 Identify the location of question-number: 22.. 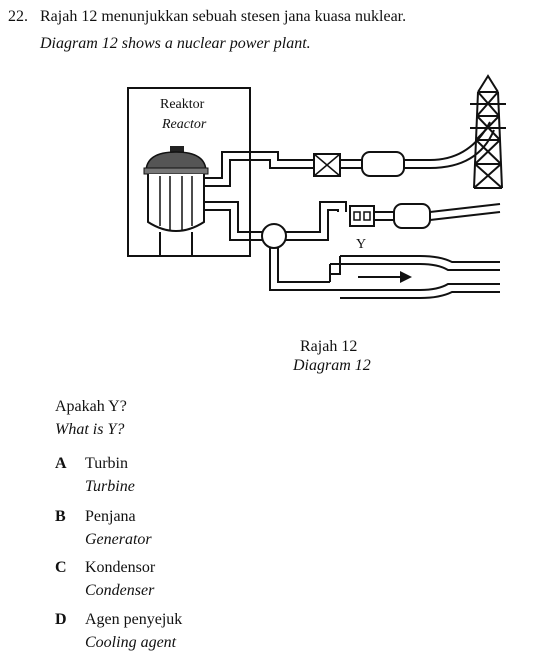
(18, 16).